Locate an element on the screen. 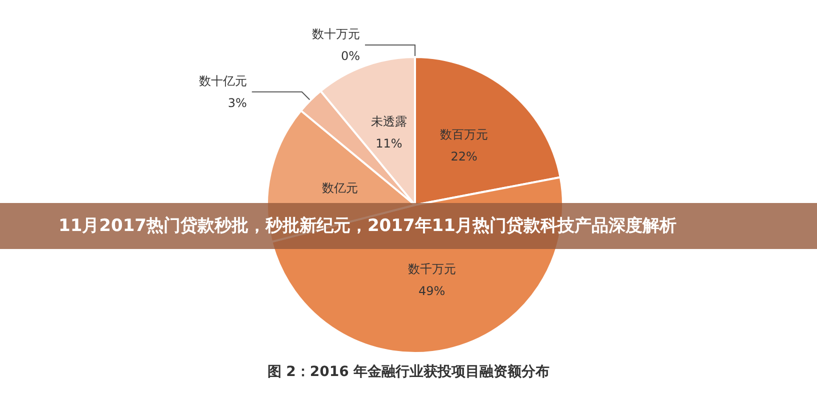  text: 图 2：2016 年金融行业获投项目融资额分布 is located at coordinates (408, 371).